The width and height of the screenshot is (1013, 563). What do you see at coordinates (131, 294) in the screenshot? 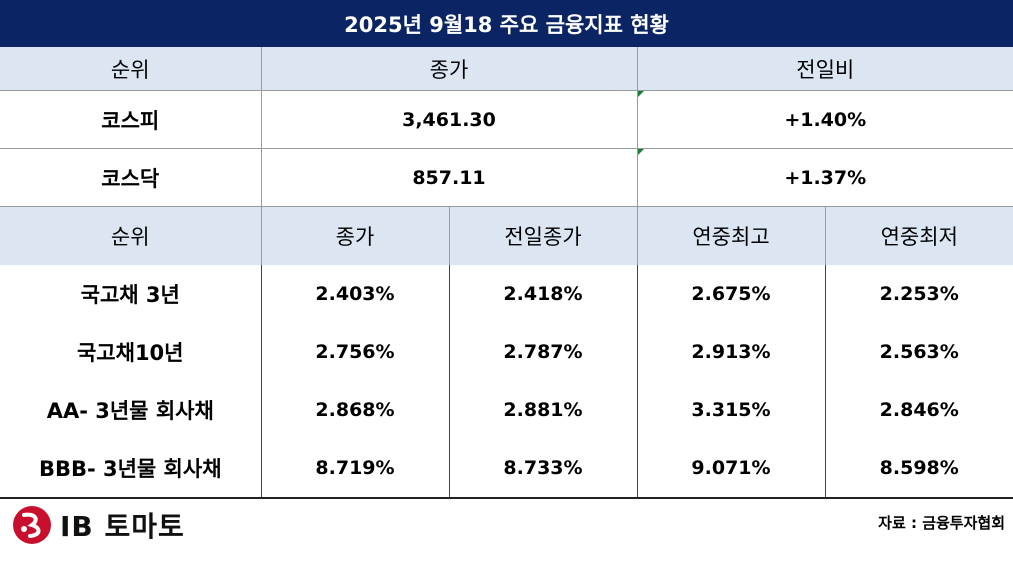
I see `row-name: 국고채 3년` at bounding box center [131, 294].